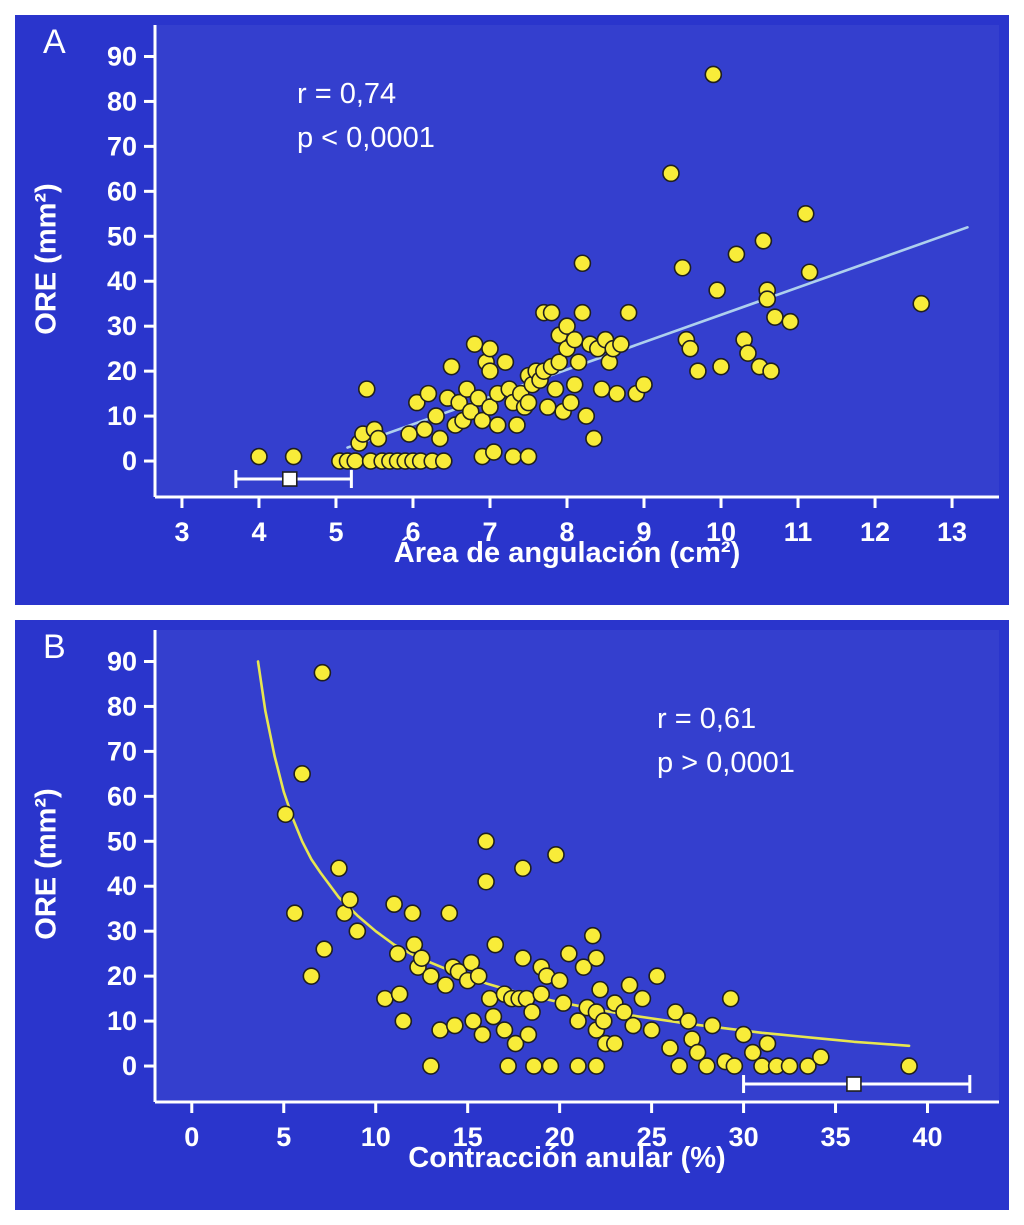  What do you see at coordinates (726, 741) in the screenshot?
I see `stats-annotation-b: r = 0,61 p > 0,0001` at bounding box center [726, 741].